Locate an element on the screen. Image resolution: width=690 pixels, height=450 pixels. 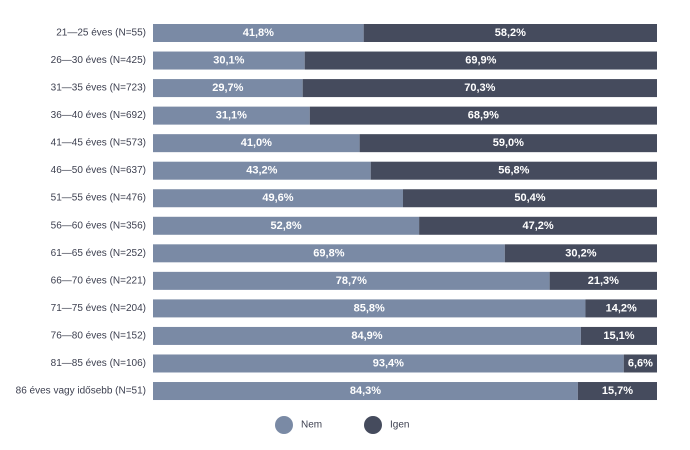
category-label: 41—45 éves (N=573) is located at coordinates (98, 143).